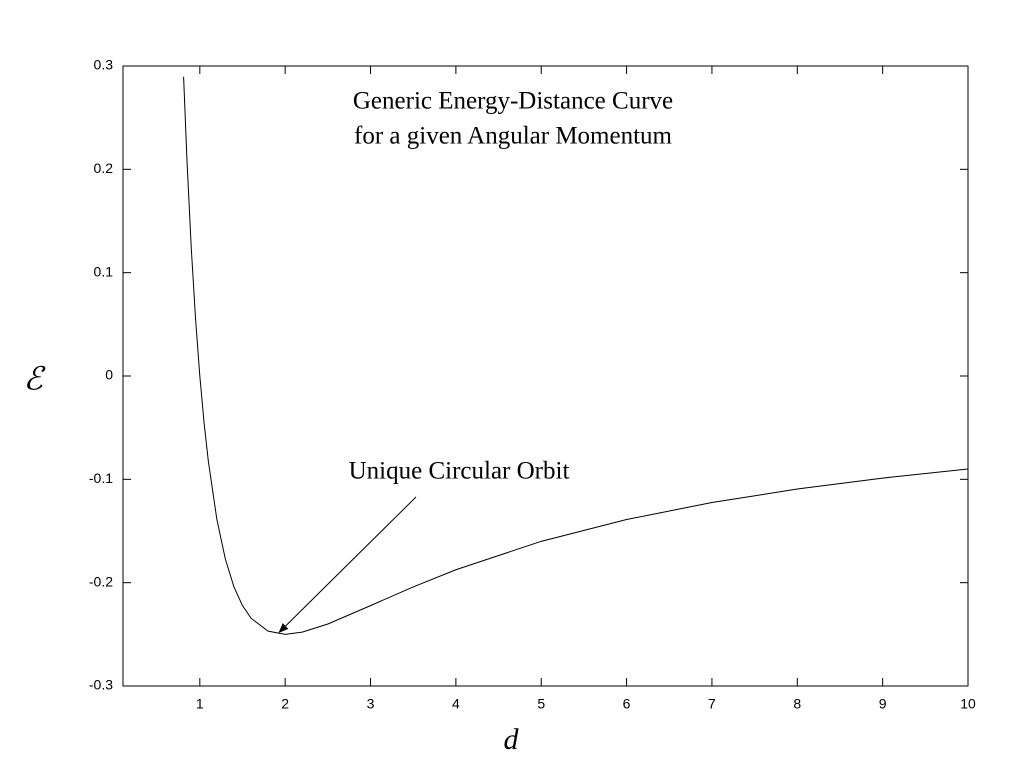 The height and width of the screenshot is (768, 1024). What do you see at coordinates (513, 101) in the screenshot?
I see `chart-title: Generic Energy-Distance Curve` at bounding box center [513, 101].